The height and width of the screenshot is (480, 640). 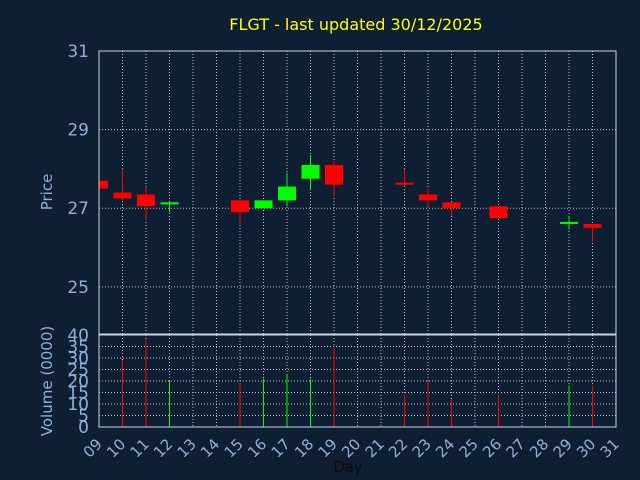 What do you see at coordinates (348, 467) in the screenshot?
I see `x-axis-label: Day` at bounding box center [348, 467].